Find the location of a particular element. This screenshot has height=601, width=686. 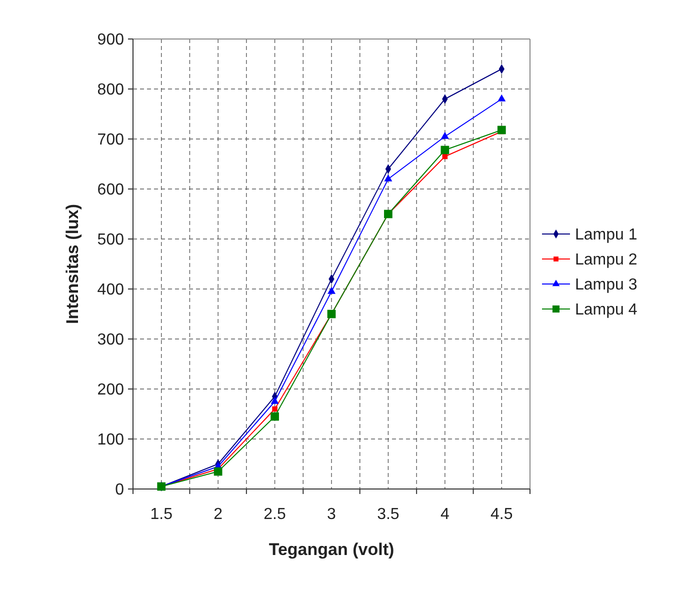

x-tick-label: 3 is located at coordinates (331, 514).